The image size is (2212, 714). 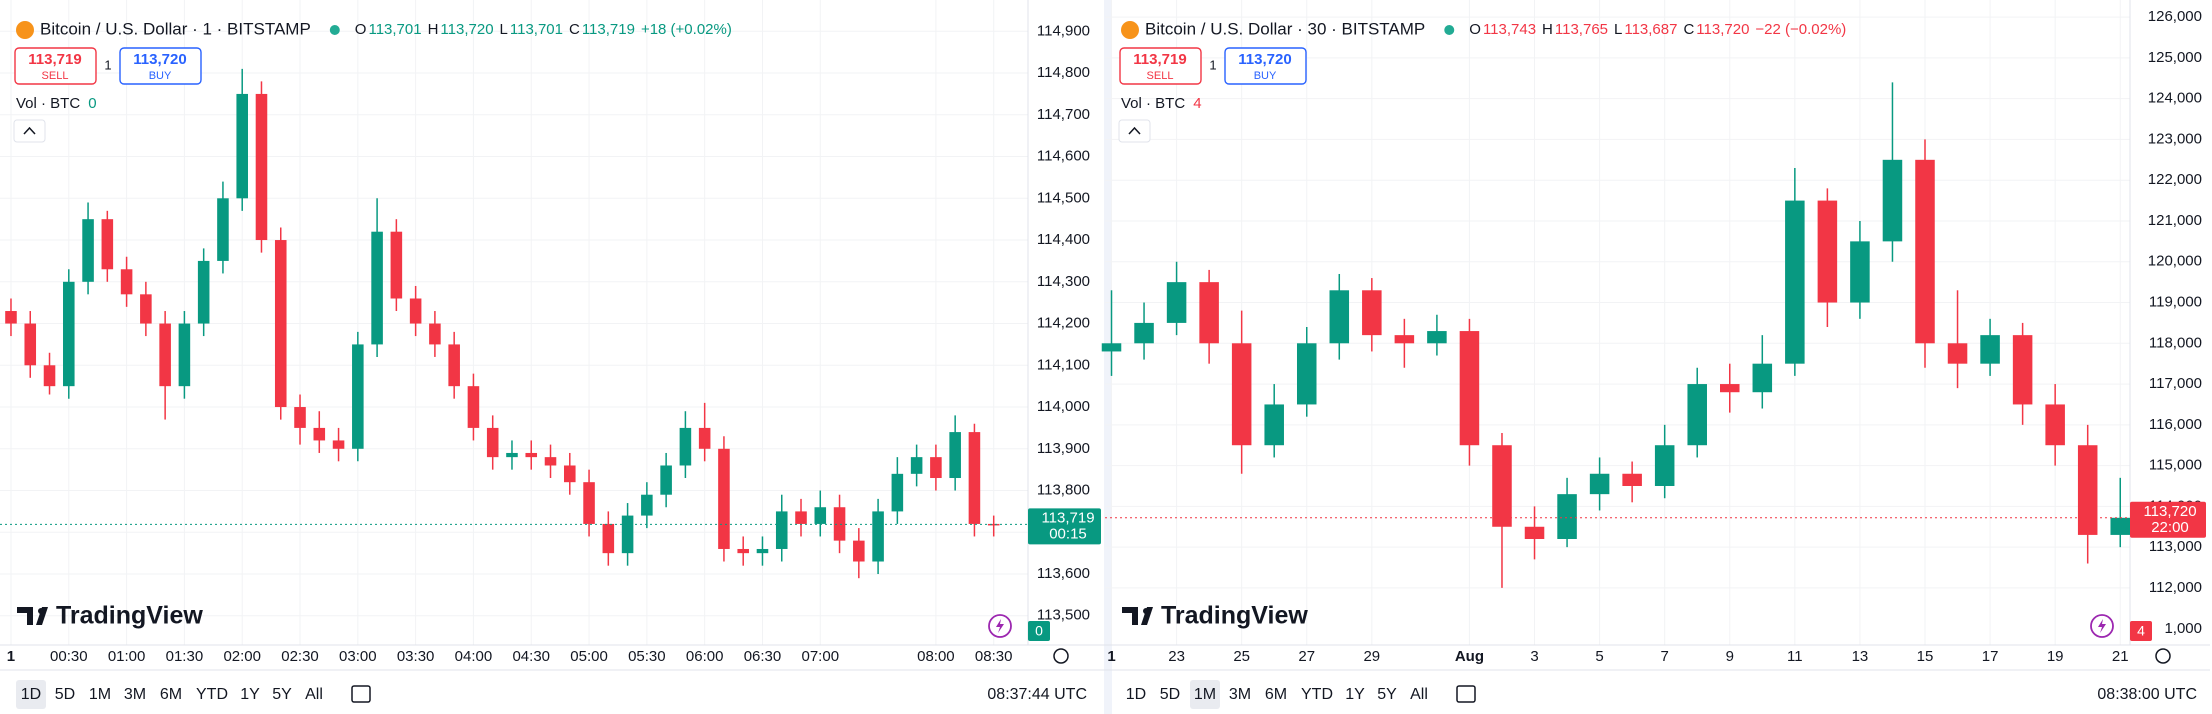 I want to click on x-tick-label: Aug, so click(x=1469, y=656).